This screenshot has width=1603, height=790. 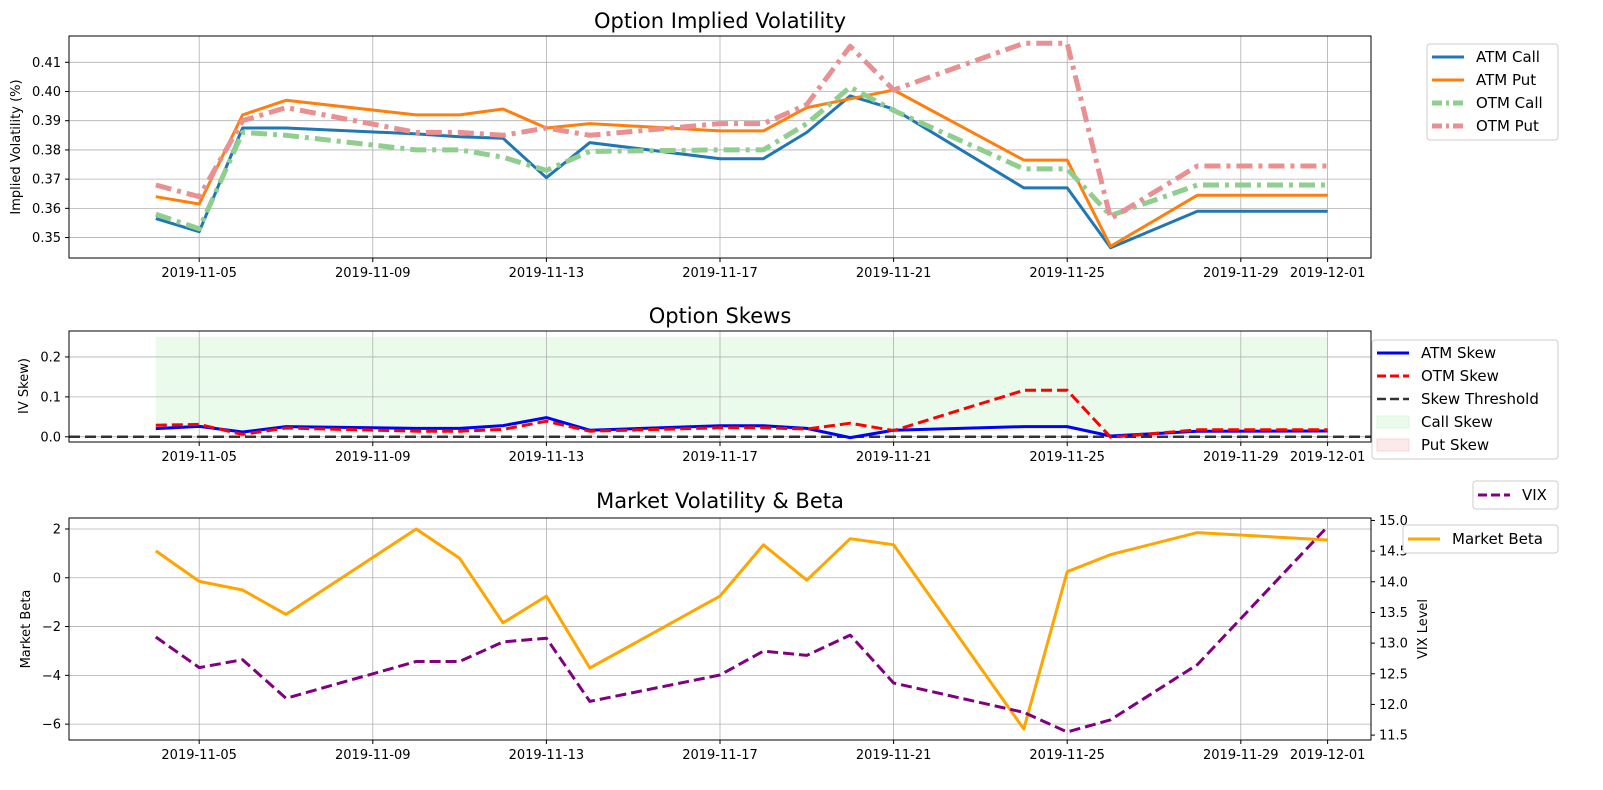 I want to click on y-axis-label-right: VIX Level, so click(x=1423, y=629).